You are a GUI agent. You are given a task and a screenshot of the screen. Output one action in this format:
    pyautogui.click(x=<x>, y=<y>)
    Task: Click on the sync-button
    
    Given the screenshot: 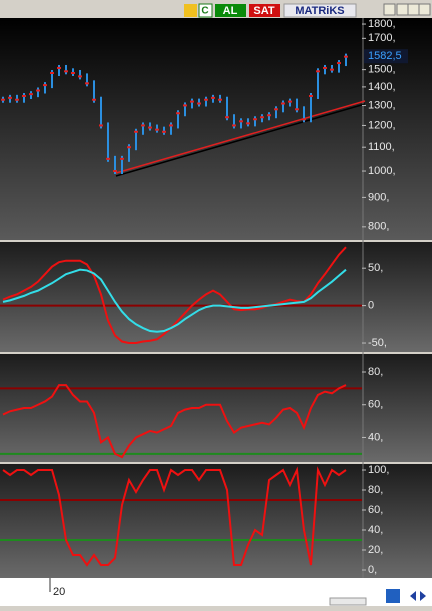 What is the action you would take?
    pyautogui.click(x=393, y=596)
    